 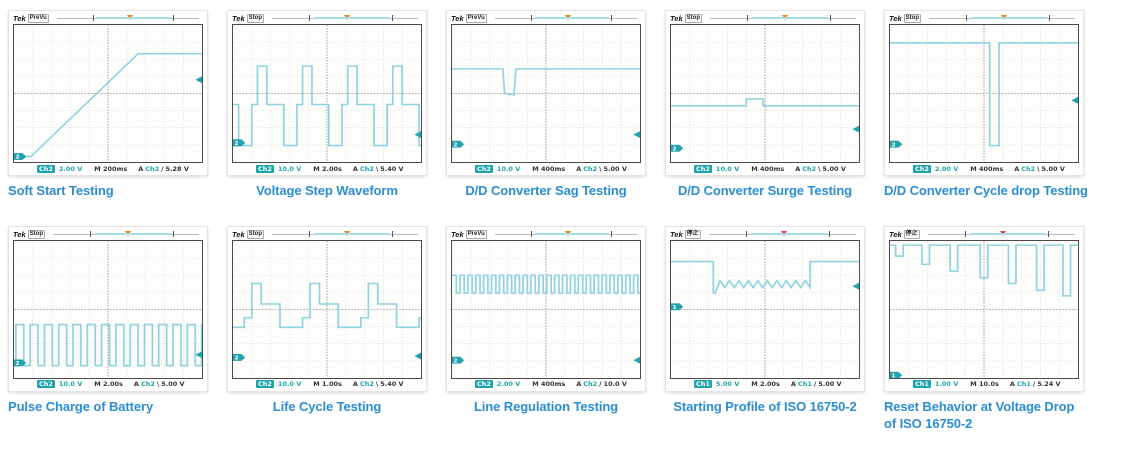 What do you see at coordinates (765, 190) in the screenshot?
I see `scope-caption: D/D Converter Surge Testing` at bounding box center [765, 190].